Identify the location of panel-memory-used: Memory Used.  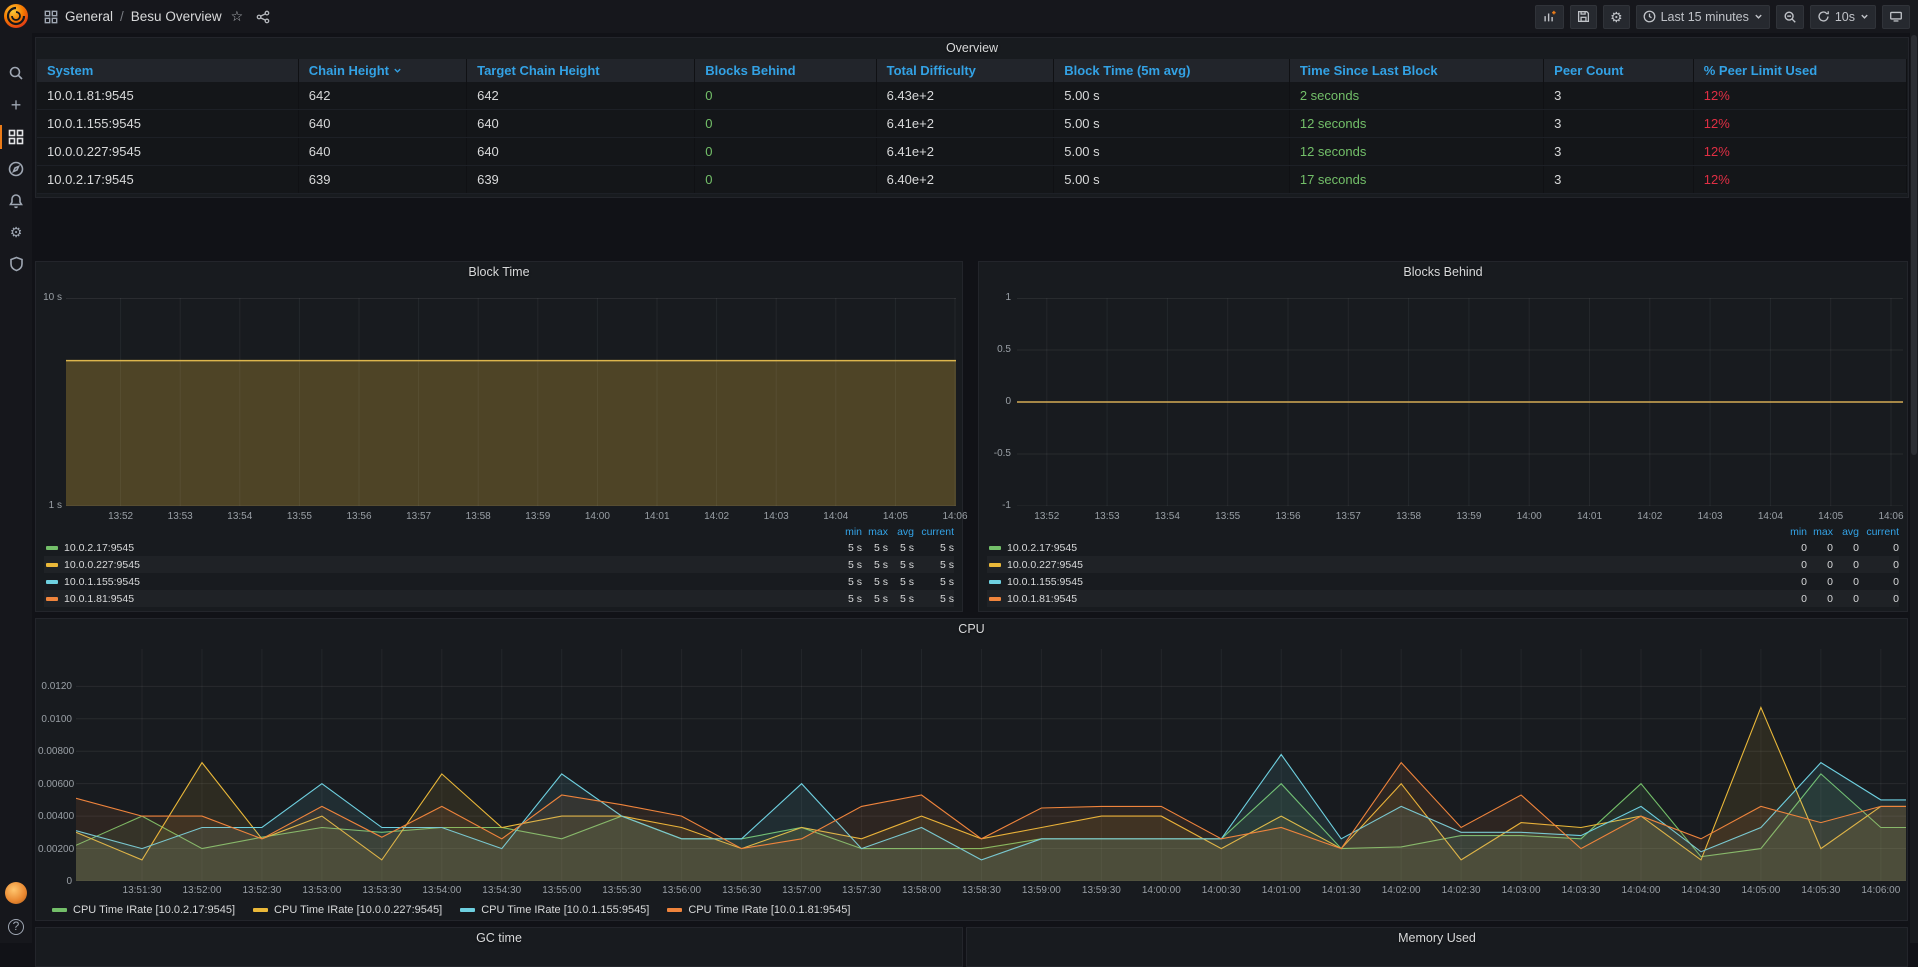
(1437, 947).